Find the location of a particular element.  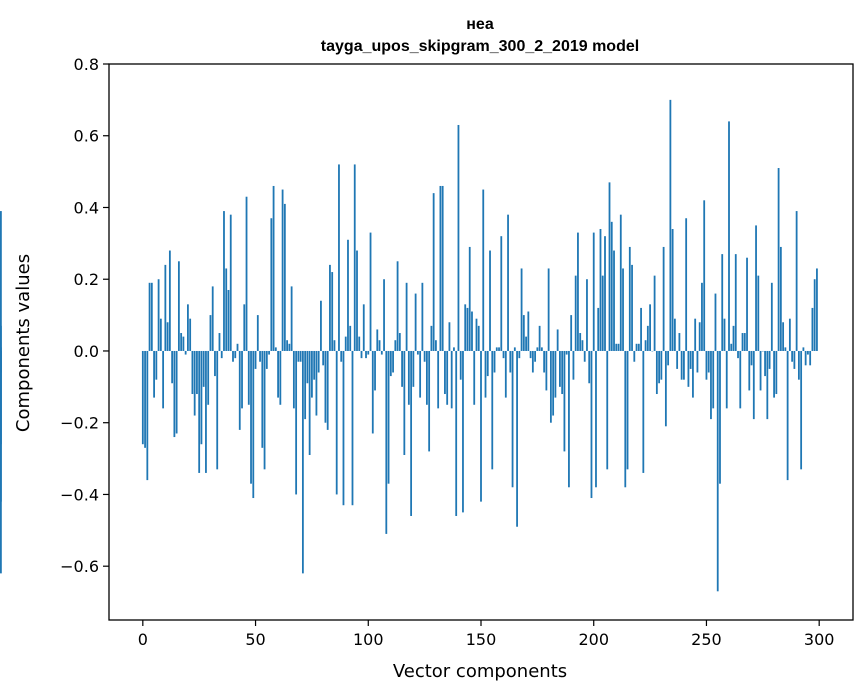

y-tick-label: 0.6 is located at coordinates (86, 136).